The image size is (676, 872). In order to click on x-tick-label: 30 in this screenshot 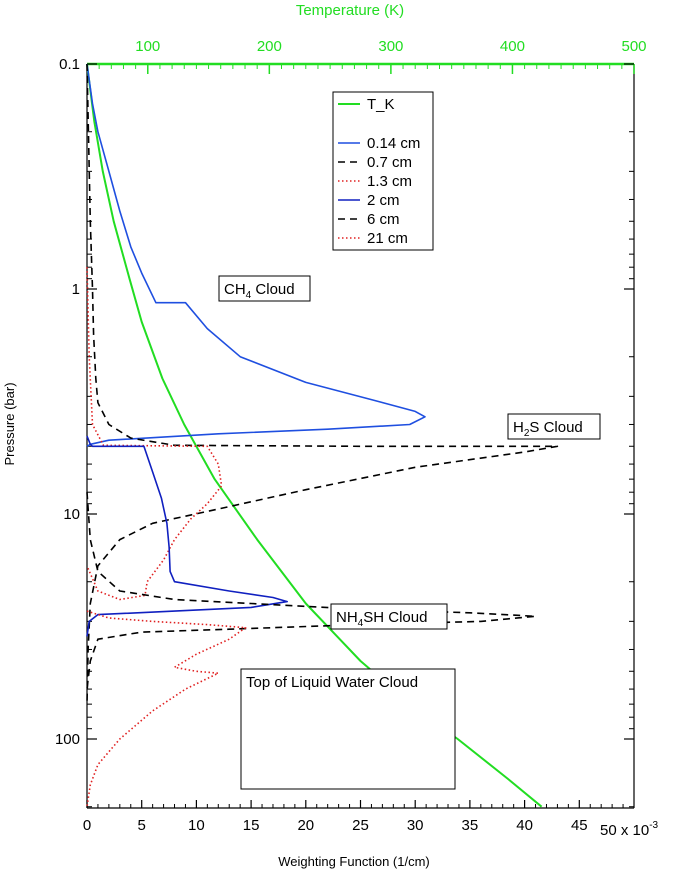, I will do `click(415, 825)`.